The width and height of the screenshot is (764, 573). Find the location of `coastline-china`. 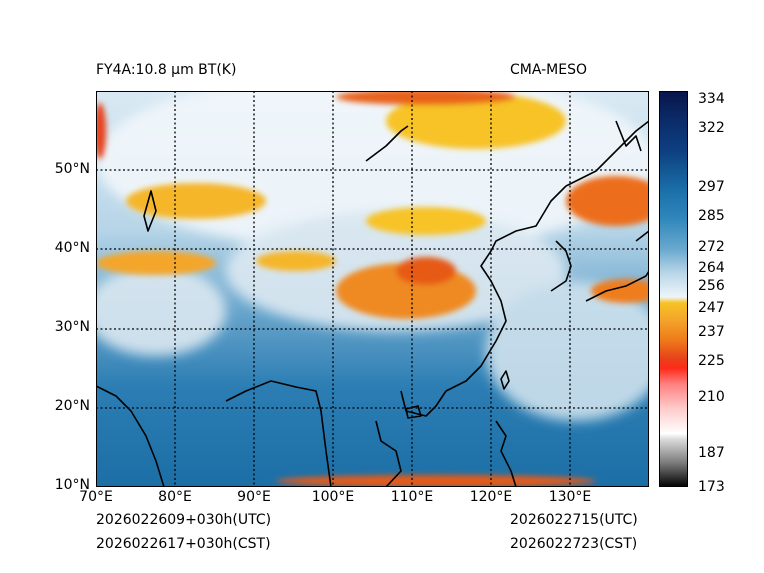

coastline-china is located at coordinates (506, 288).